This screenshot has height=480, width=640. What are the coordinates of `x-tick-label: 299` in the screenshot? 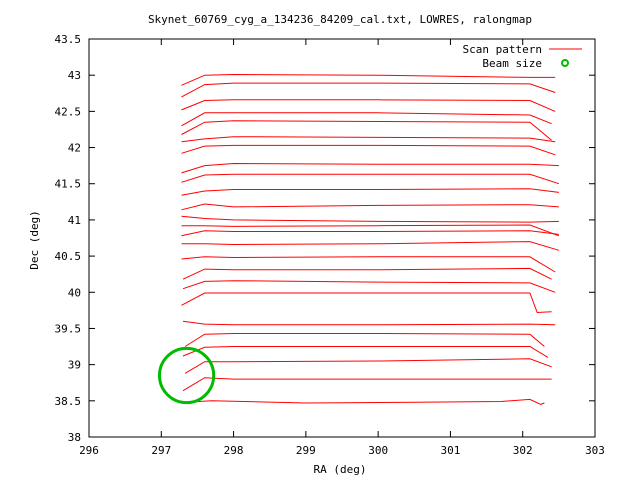 It's located at (306, 450).